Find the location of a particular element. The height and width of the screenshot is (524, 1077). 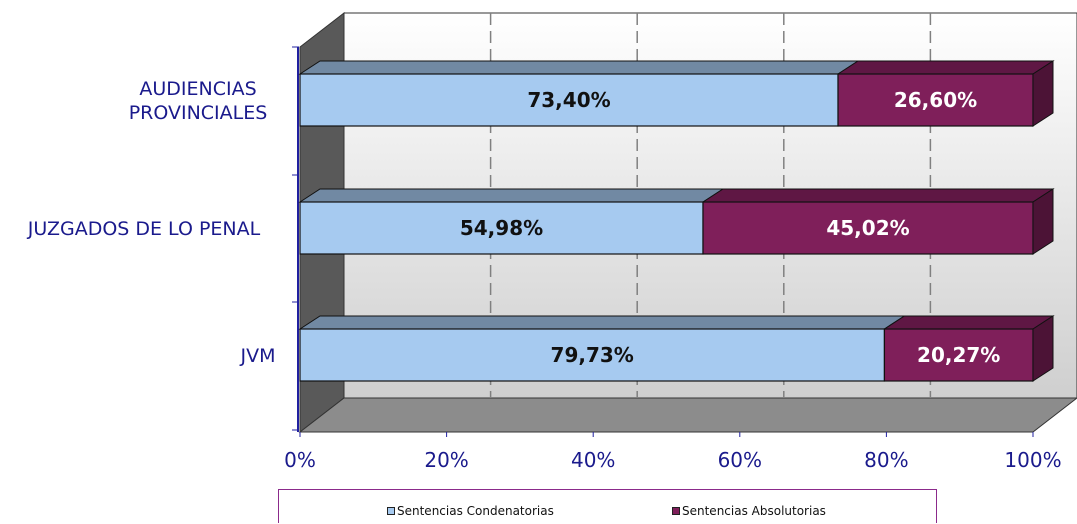

category-label: JVM is located at coordinates (258, 356).